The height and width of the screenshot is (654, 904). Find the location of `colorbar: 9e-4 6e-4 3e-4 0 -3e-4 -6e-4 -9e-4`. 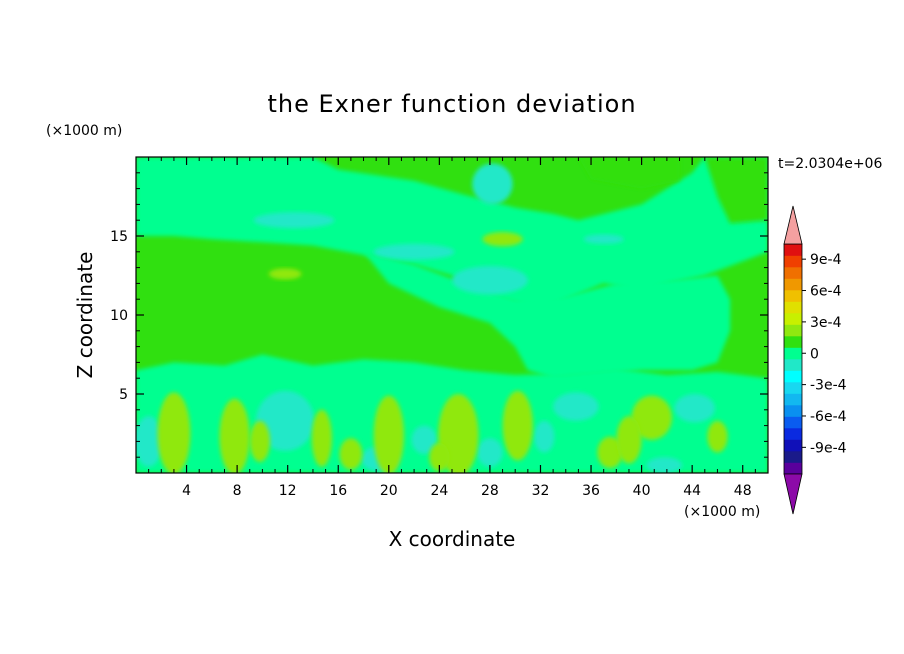

colorbar: 9e-4 6e-4 3e-4 0 -3e-4 -6e-4 -9e-4 is located at coordinates (815, 360).